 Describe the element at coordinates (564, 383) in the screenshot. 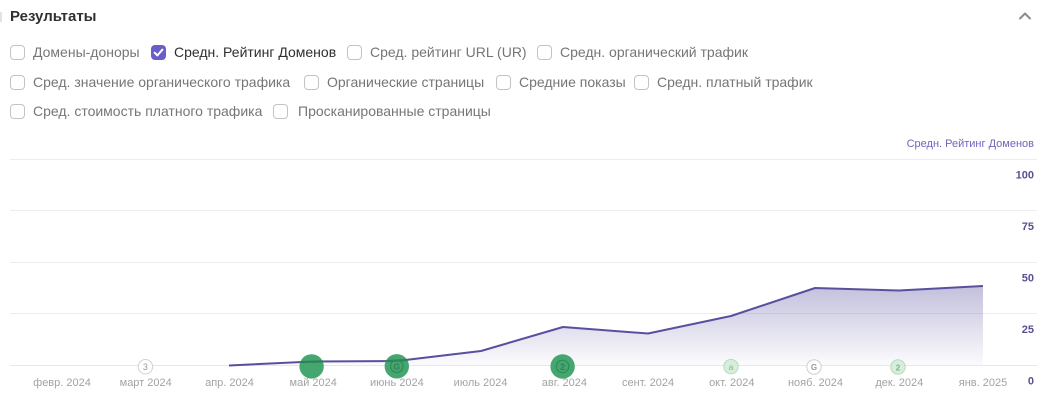

I see `svg-text: авг. 2024` at that location.